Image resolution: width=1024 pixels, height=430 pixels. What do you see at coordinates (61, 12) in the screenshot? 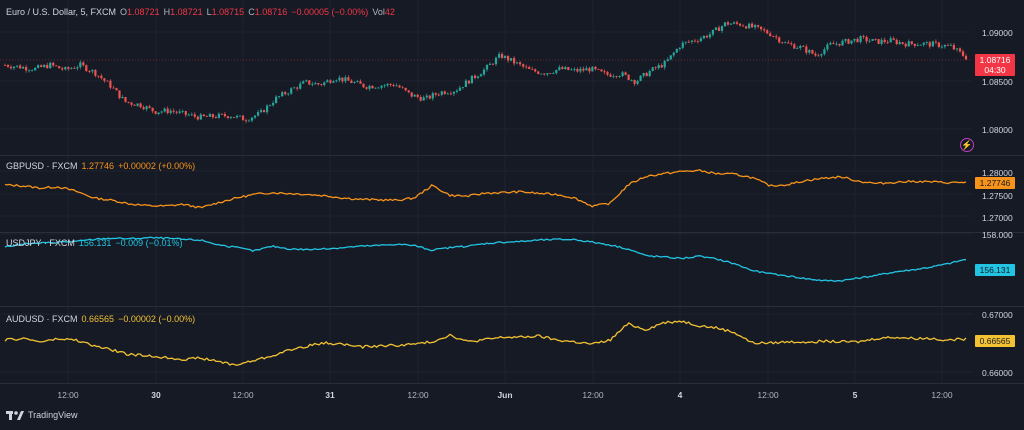
I see `main-symbol: Euro / U.S. Dollar, 5, FXCM` at bounding box center [61, 12].